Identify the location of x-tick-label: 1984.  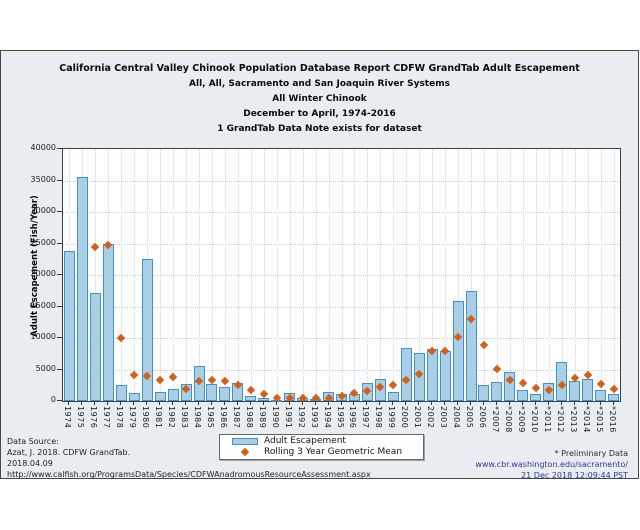
(197, 417).